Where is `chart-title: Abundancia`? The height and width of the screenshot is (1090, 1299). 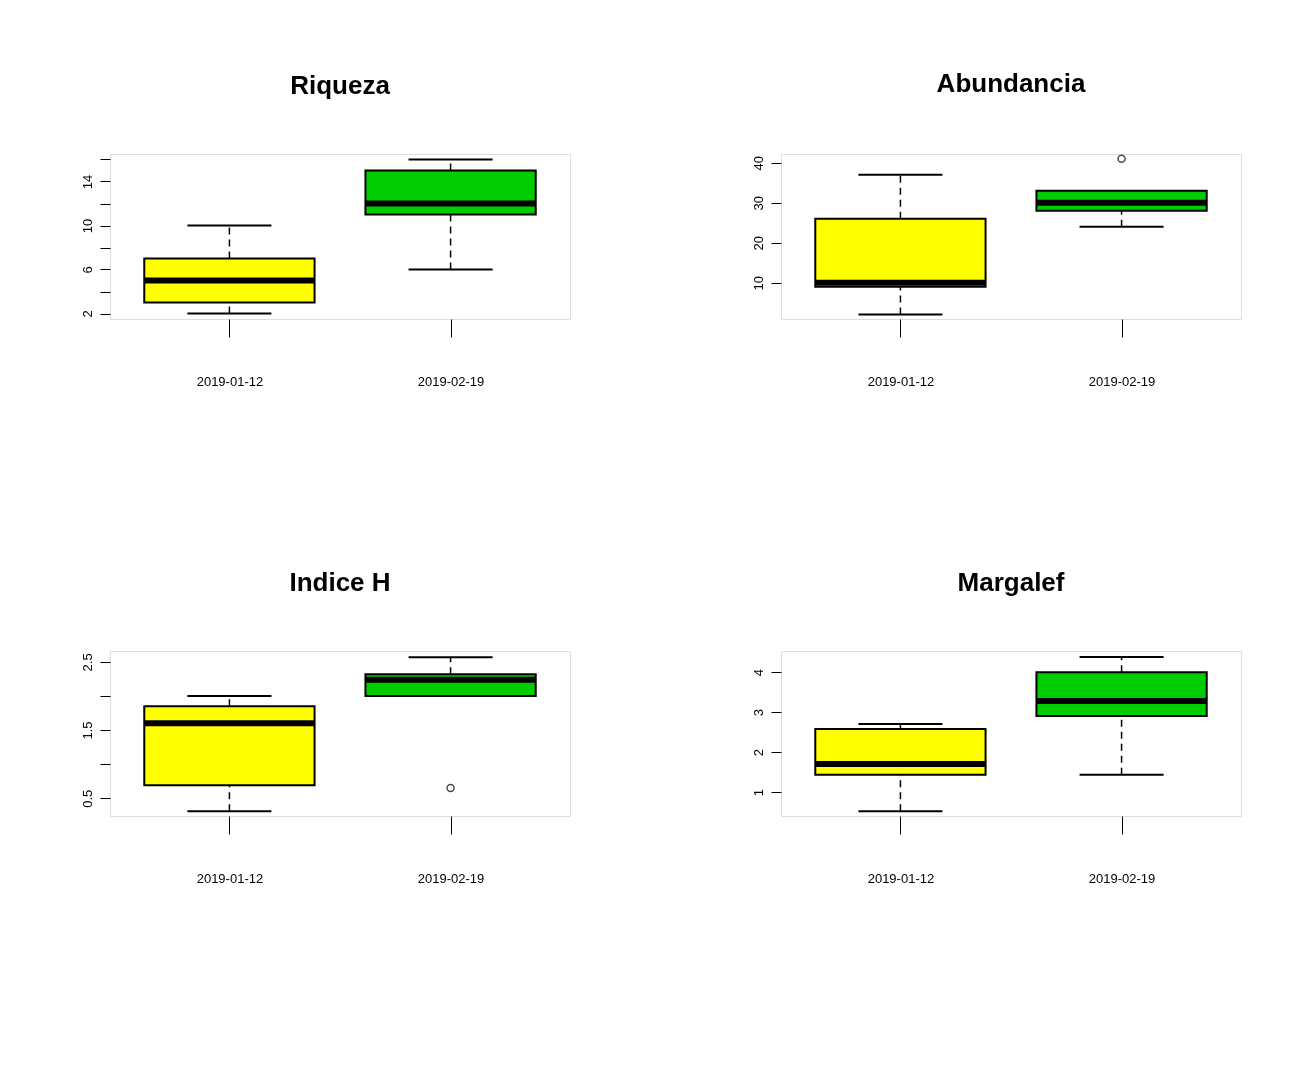
chart-title: Abundancia is located at coordinates (1011, 83).